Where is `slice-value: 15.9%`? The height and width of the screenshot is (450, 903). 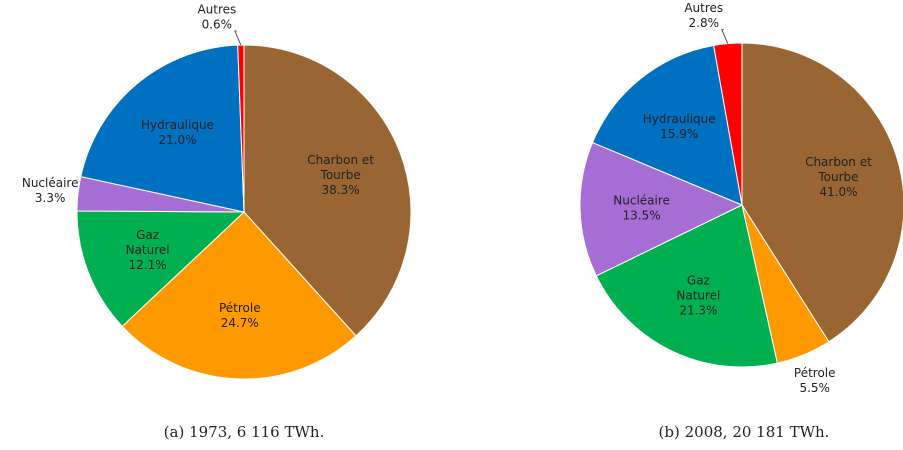 slice-value: 15.9% is located at coordinates (679, 134).